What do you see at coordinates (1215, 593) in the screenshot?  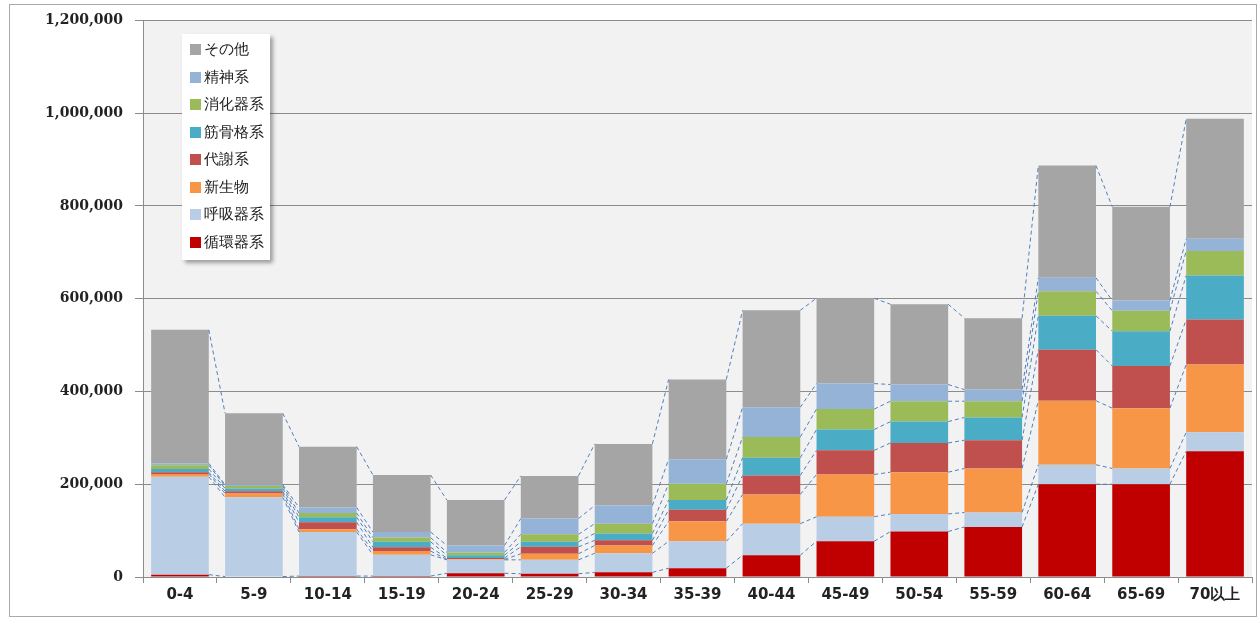 I see `x-tick-label: 70以上` at bounding box center [1215, 593].